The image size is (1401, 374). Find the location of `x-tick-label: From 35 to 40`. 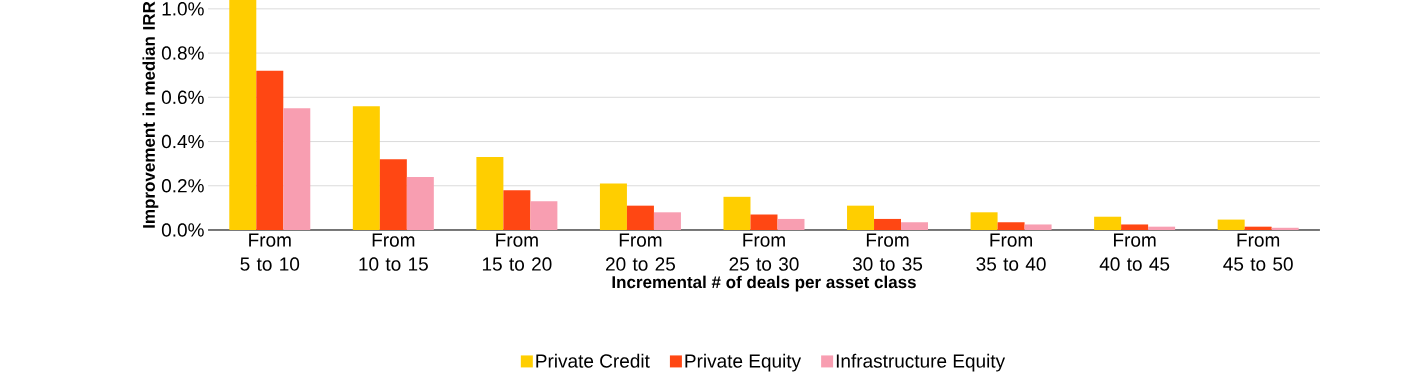

x-tick-label: From 35 to 40 is located at coordinates (1011, 252).